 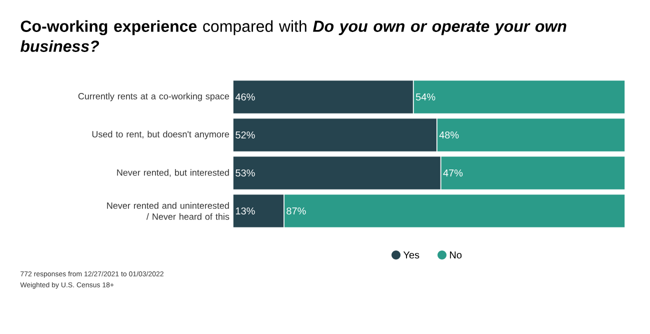 I want to click on y-tick-label: Currently rents at a co-working space, so click(x=154, y=97).